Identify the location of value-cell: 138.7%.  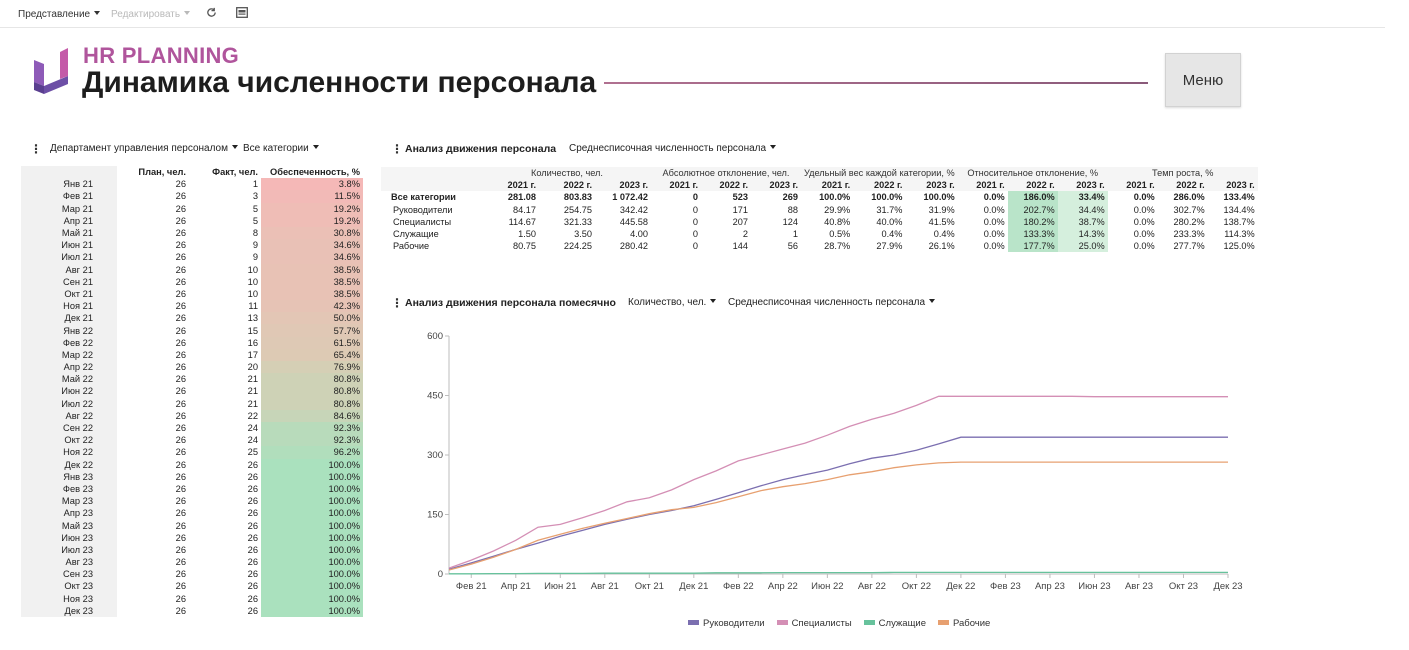
(1239, 221).